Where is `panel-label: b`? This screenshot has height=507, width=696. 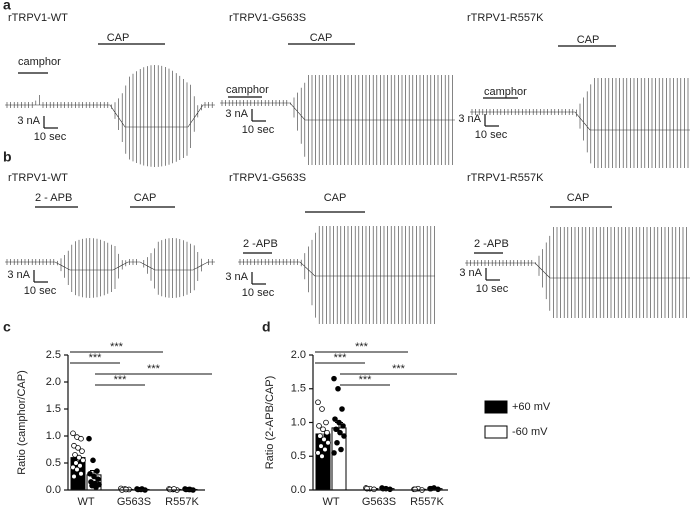 panel-label: b is located at coordinates (7, 157).